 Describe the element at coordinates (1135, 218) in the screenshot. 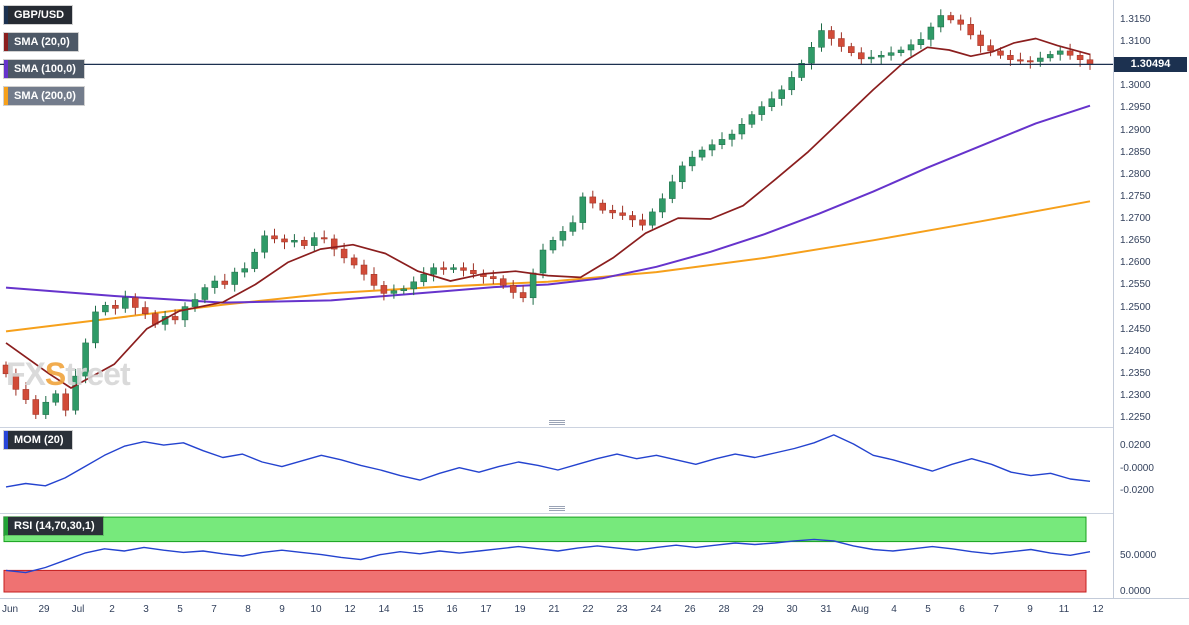

I see `price-tick-label: 1.2700` at that location.